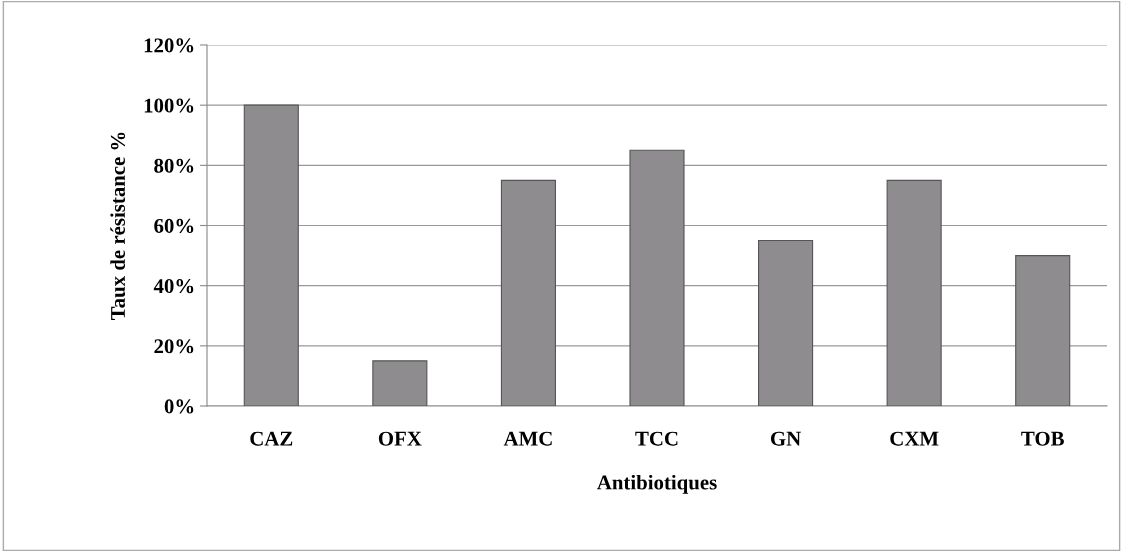  Describe the element at coordinates (118, 226) in the screenshot. I see `y-axis-title: Taux de résistance %` at that location.